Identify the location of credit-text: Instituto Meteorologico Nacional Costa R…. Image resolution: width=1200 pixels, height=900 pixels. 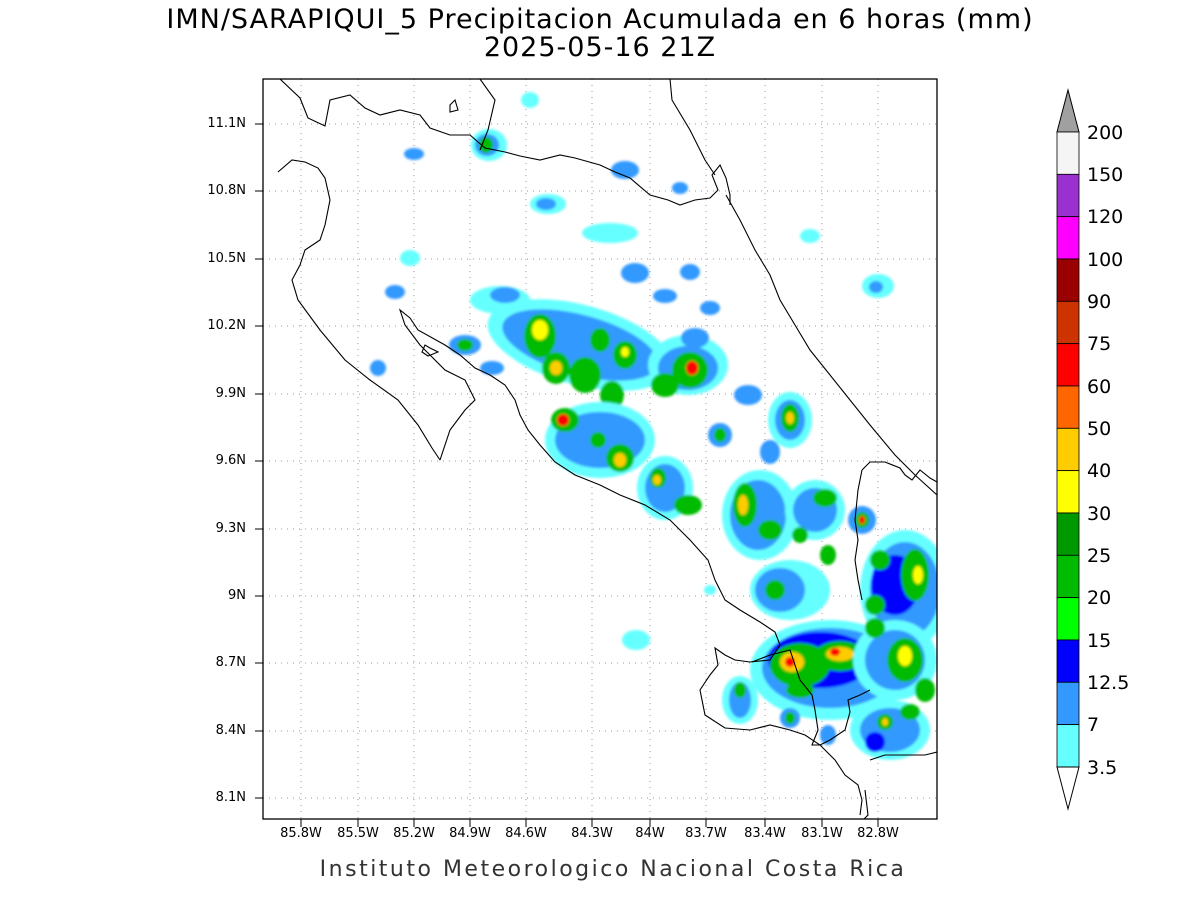
(613, 869).